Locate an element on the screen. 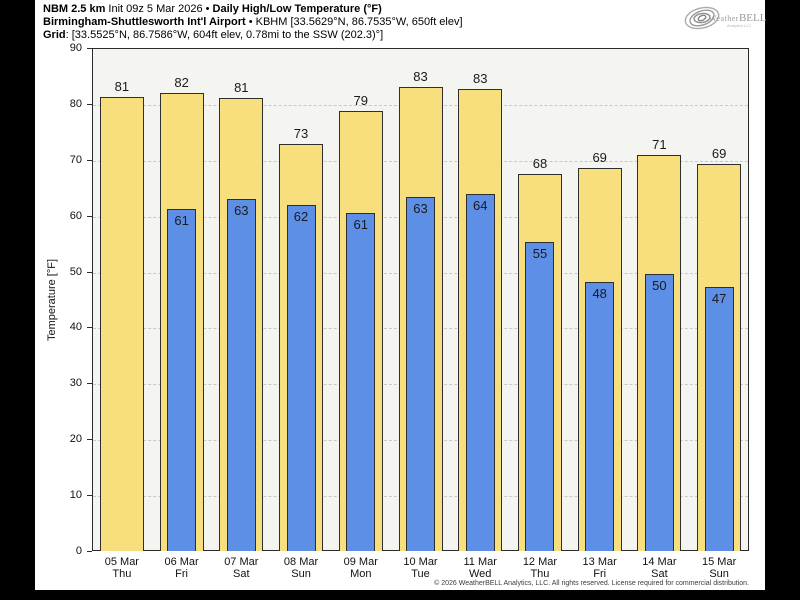  logo-weather: Weather is located at coordinates (724, 18).